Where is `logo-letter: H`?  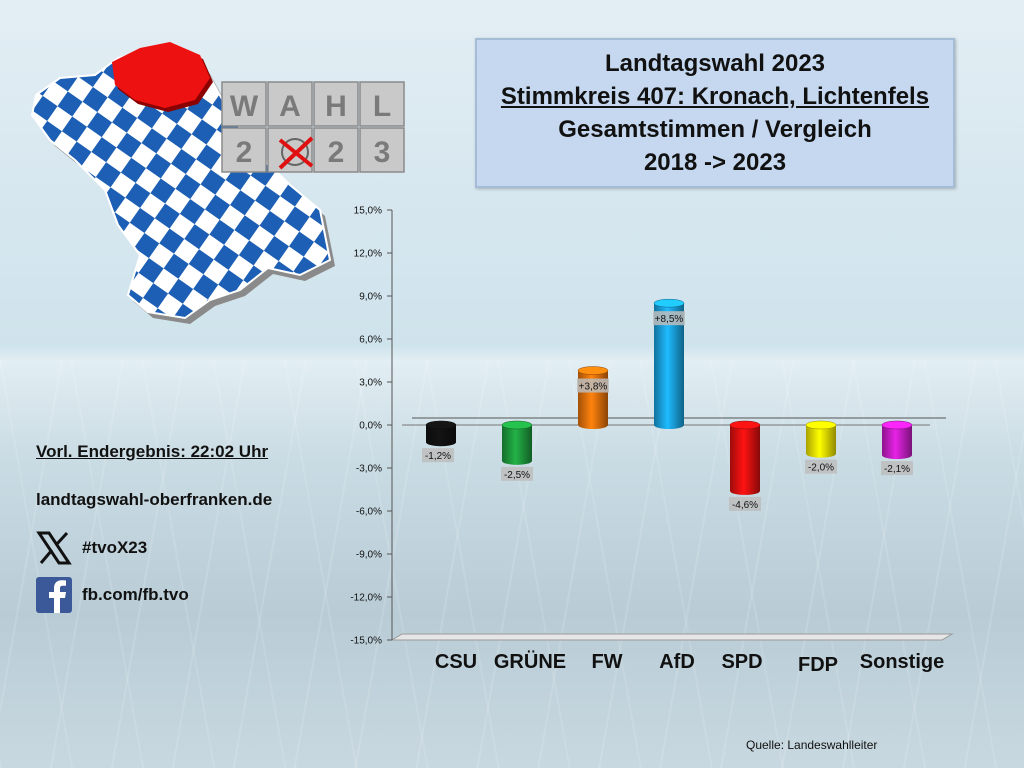 logo-letter: H is located at coordinates (336, 106).